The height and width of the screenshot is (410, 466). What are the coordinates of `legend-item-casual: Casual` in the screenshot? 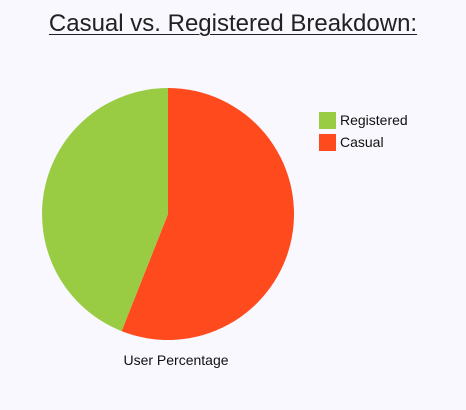 It's located at (363, 142).